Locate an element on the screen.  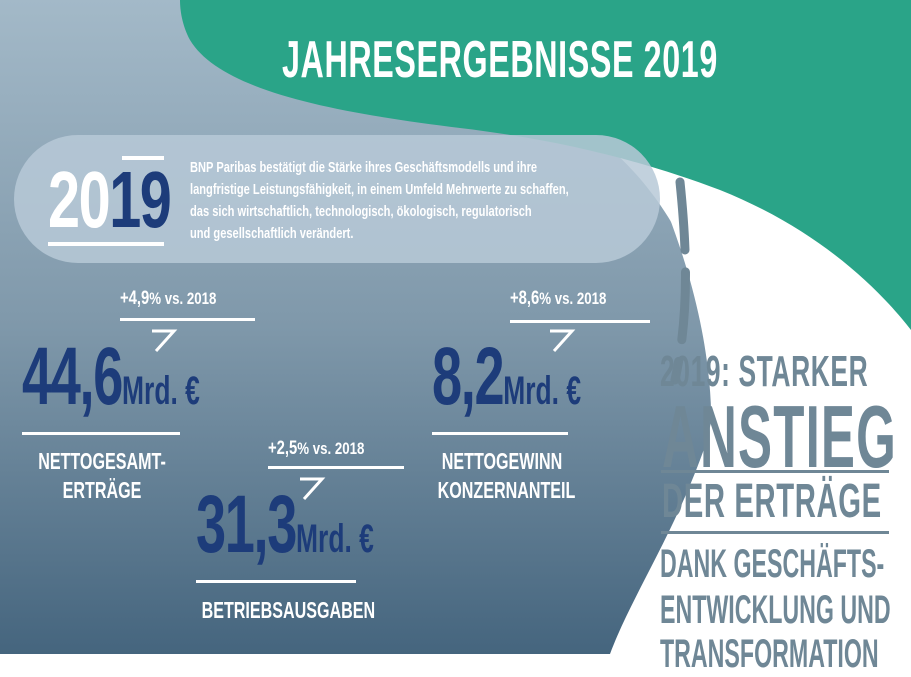
year-rule-bottom is located at coordinates (106, 244).